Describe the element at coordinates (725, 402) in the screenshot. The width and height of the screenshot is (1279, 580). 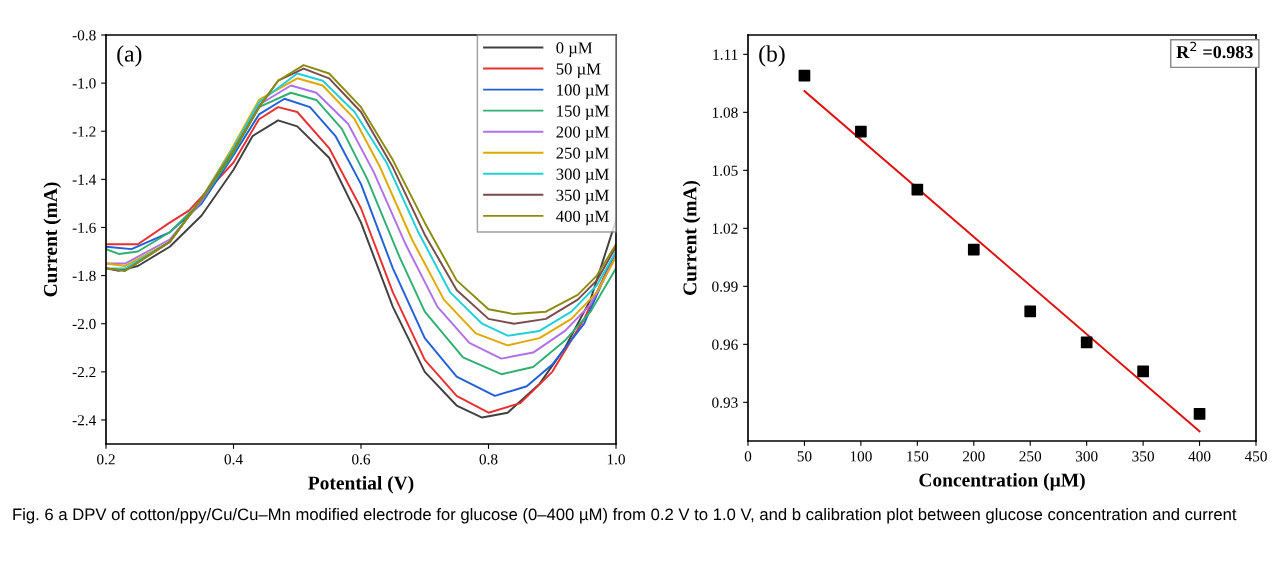
I see `y-tick-label: 0.93` at that location.